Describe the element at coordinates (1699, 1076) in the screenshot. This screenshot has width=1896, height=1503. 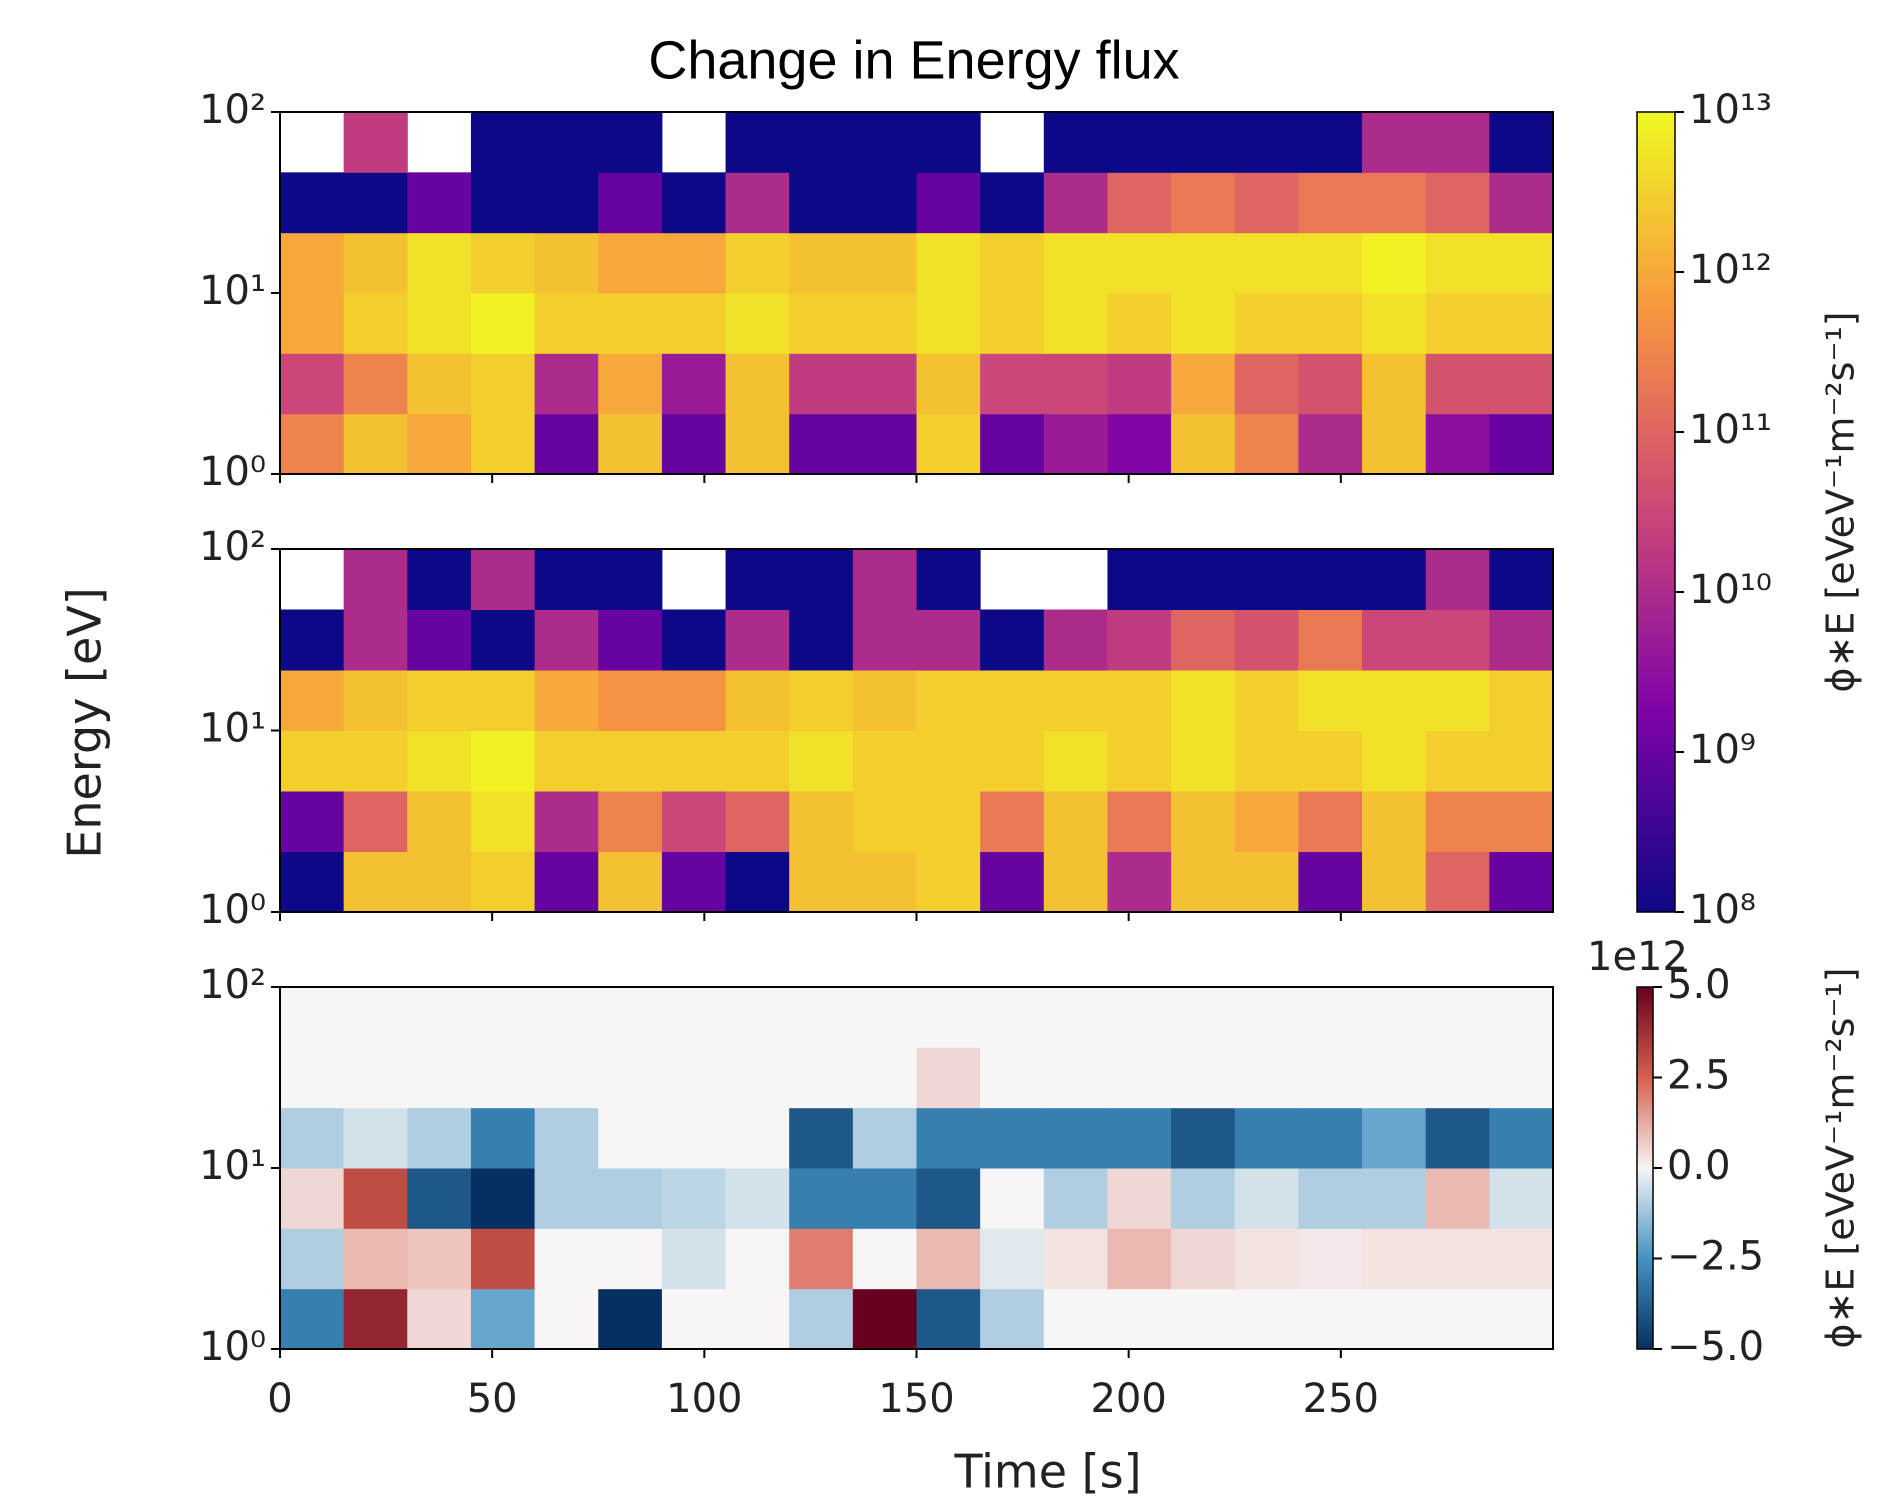
I see `colorbar-tick-label: 2.5` at that location.